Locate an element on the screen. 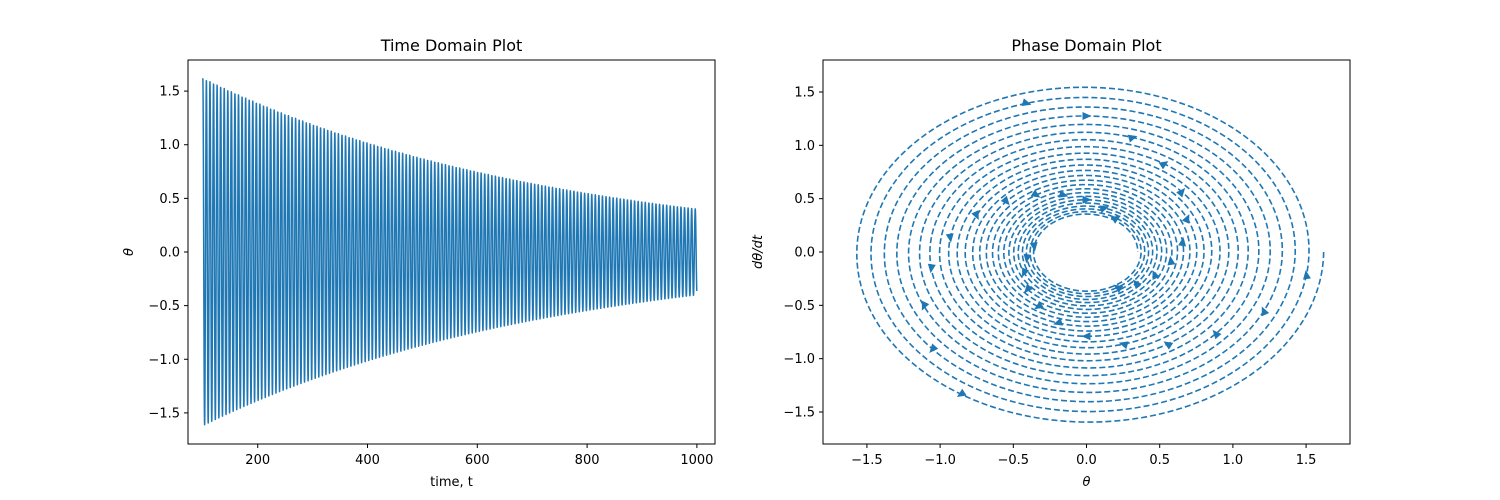 The height and width of the screenshot is (500, 1500). time-domain-title: Time Domain Plot is located at coordinates (451, 45).